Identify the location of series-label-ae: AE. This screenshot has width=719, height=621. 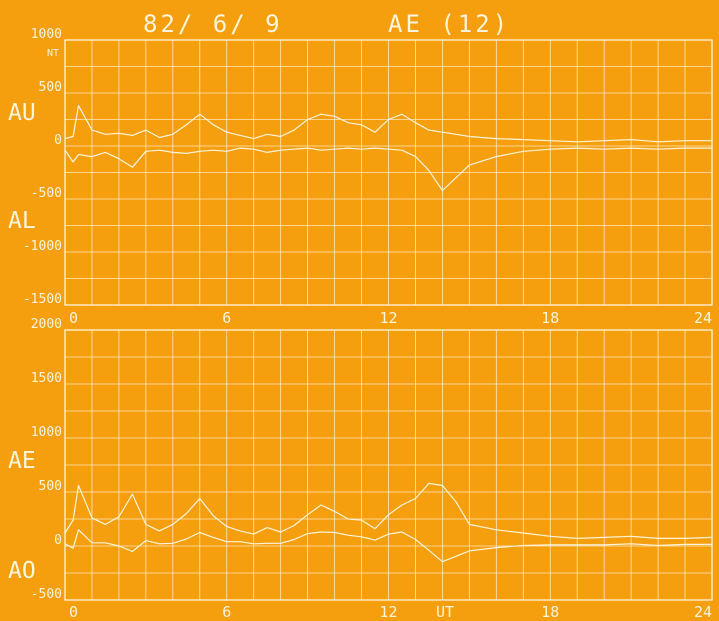
(22, 461).